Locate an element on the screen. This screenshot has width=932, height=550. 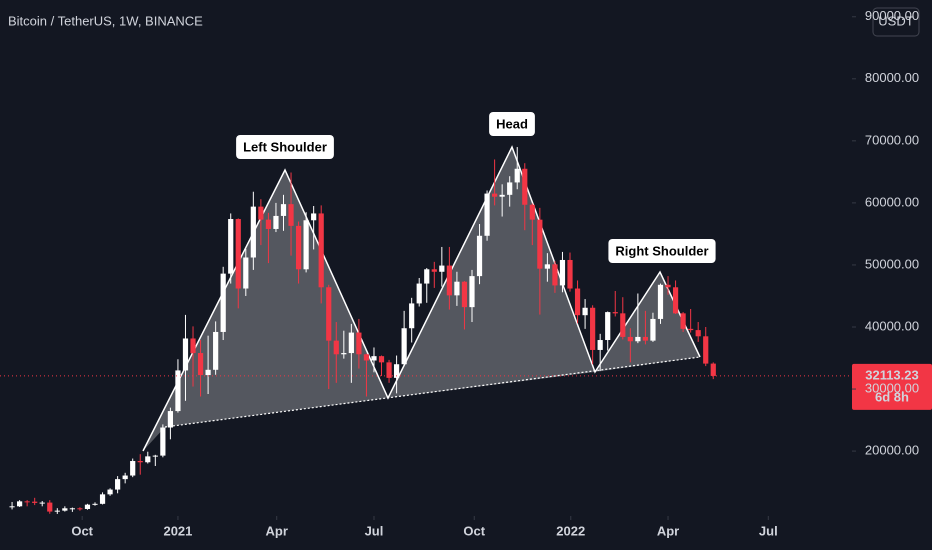
y-tick-label: 20000.00 is located at coordinates (892, 450).